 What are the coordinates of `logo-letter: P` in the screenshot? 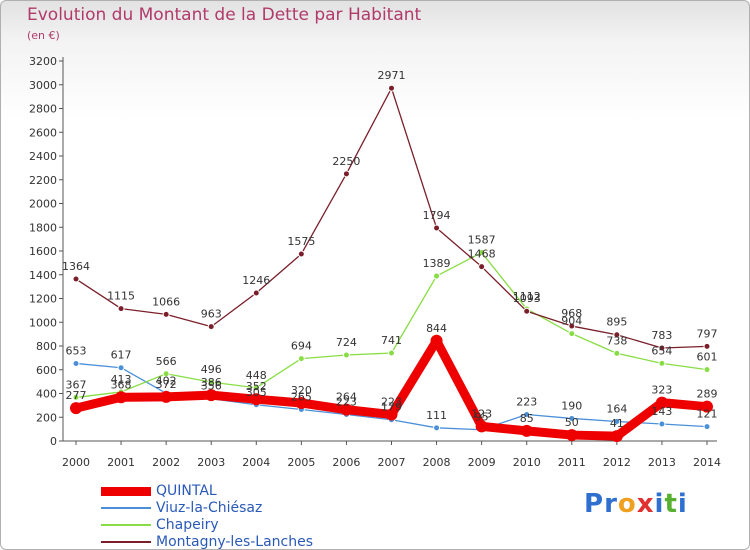 It's located at (594, 504).